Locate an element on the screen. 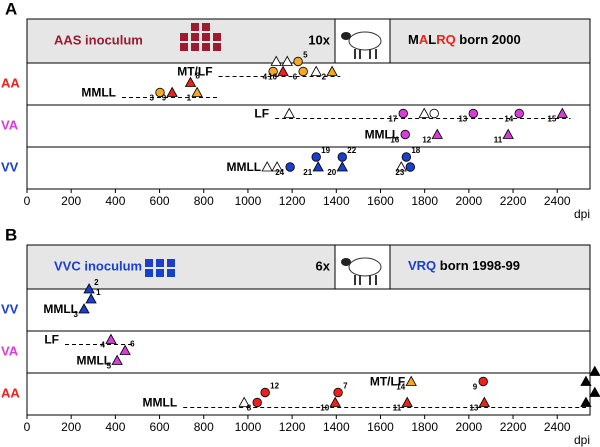 The width and height of the screenshot is (600, 447). point-label: 18 is located at coordinates (415, 150).